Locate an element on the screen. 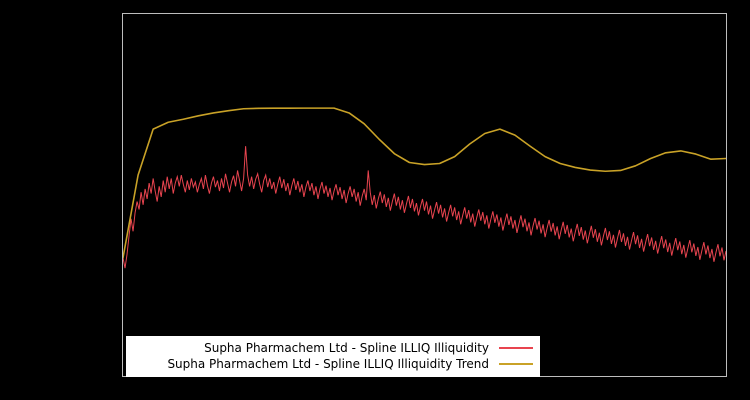 The image size is (750, 400). legend-swatch-trend is located at coordinates (516, 364).